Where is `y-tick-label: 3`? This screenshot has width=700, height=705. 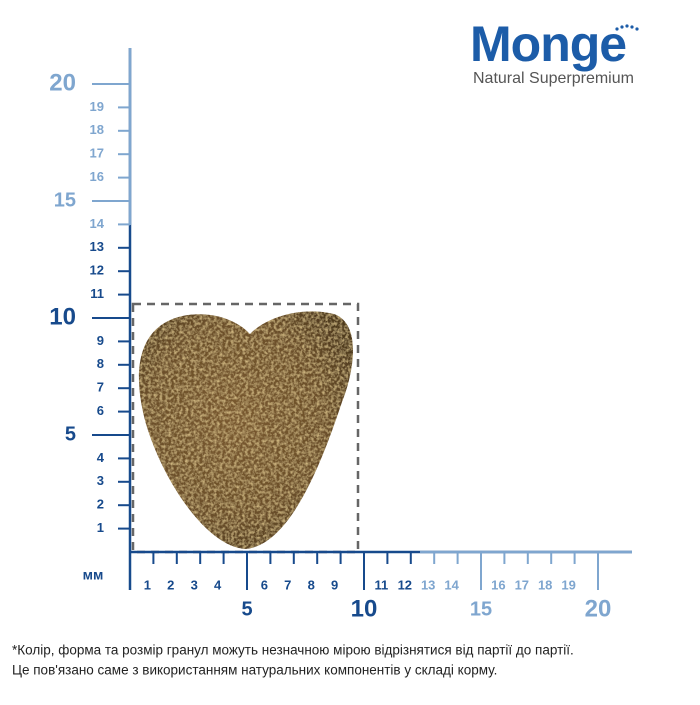 y-tick-label: 3 is located at coordinates (100, 480).